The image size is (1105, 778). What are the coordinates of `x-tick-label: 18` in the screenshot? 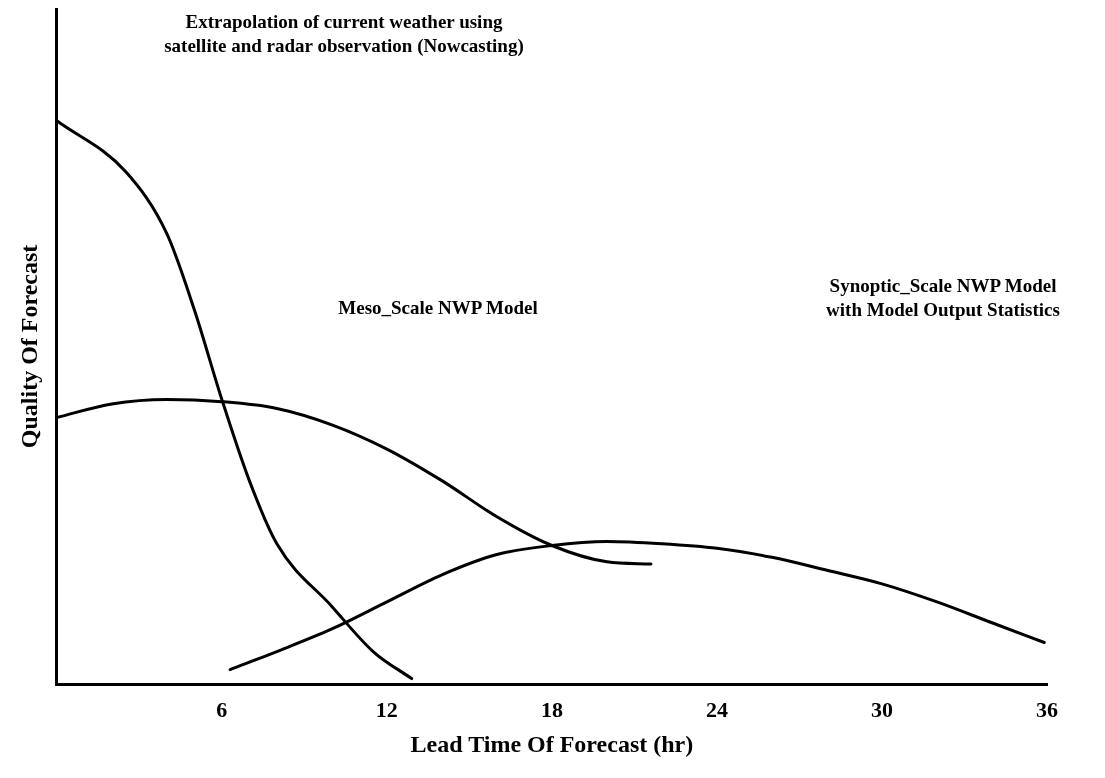 It's located at (551, 709).